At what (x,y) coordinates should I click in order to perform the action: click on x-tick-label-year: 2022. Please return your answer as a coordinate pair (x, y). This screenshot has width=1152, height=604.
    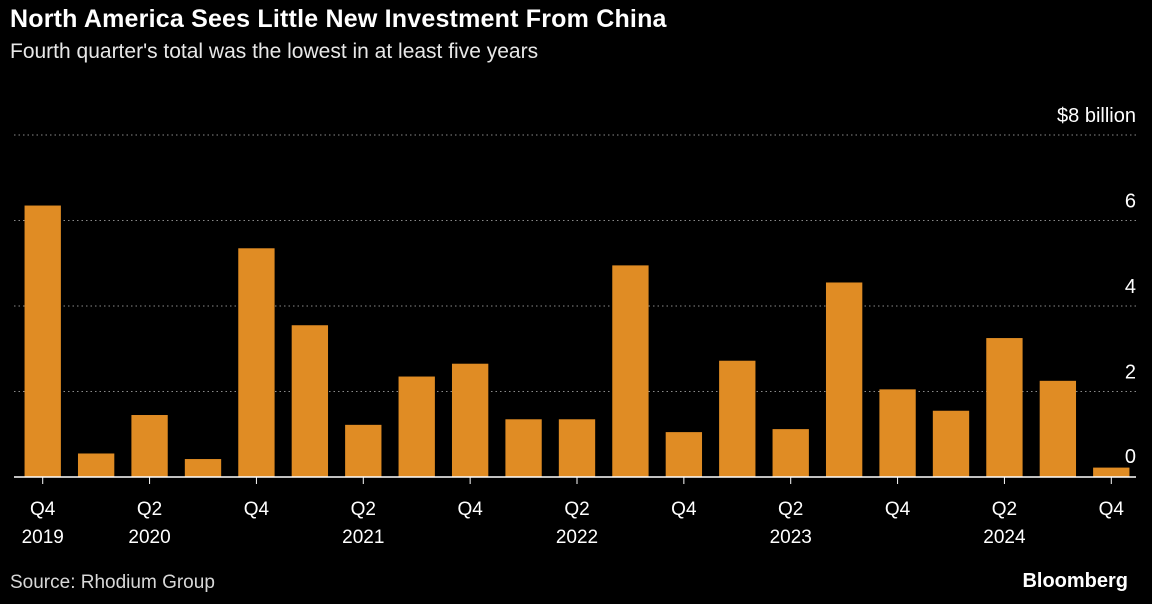
    Looking at the image, I should click on (577, 537).